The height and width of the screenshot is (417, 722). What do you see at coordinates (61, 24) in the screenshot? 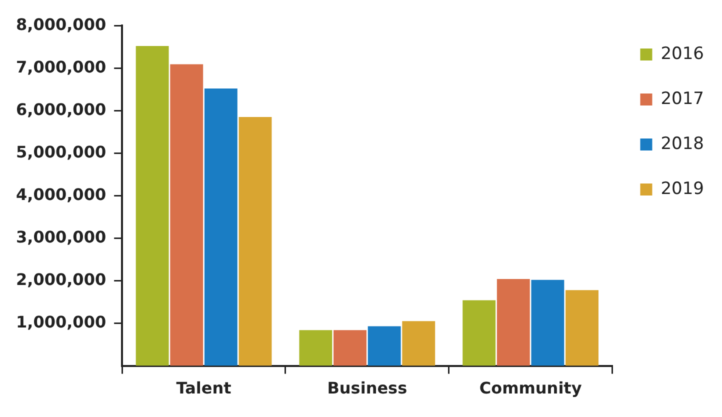
I see `y-tick-label: 8,000,000` at bounding box center [61, 24].